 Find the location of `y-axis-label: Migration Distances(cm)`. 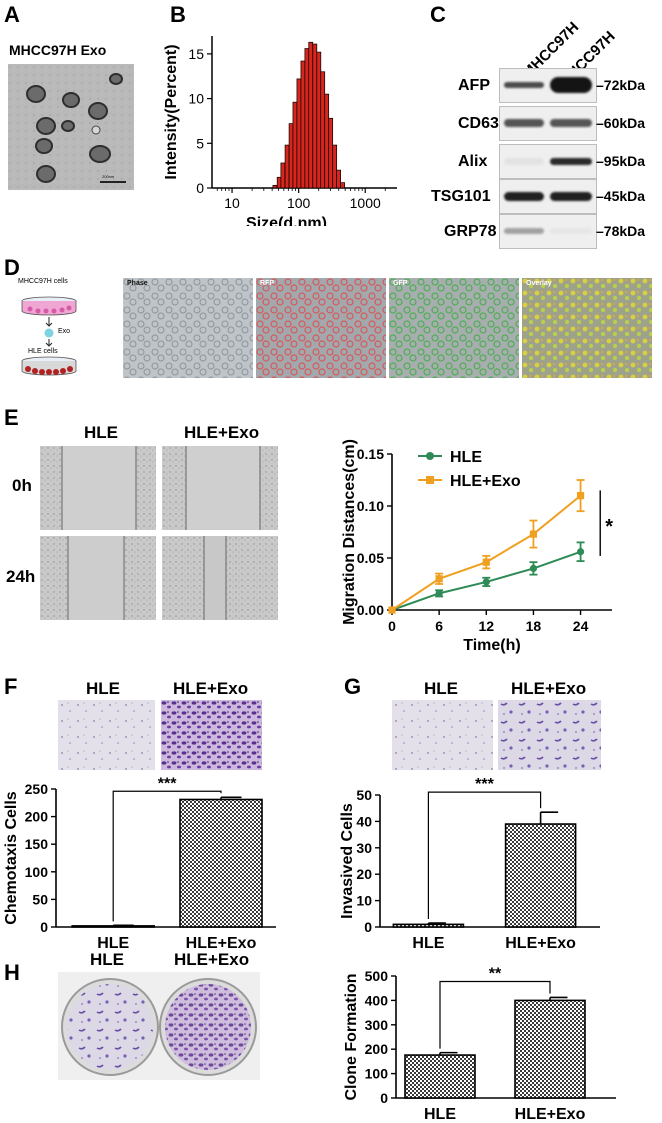

y-axis-label: Migration Distances(cm) is located at coordinates (349, 532).